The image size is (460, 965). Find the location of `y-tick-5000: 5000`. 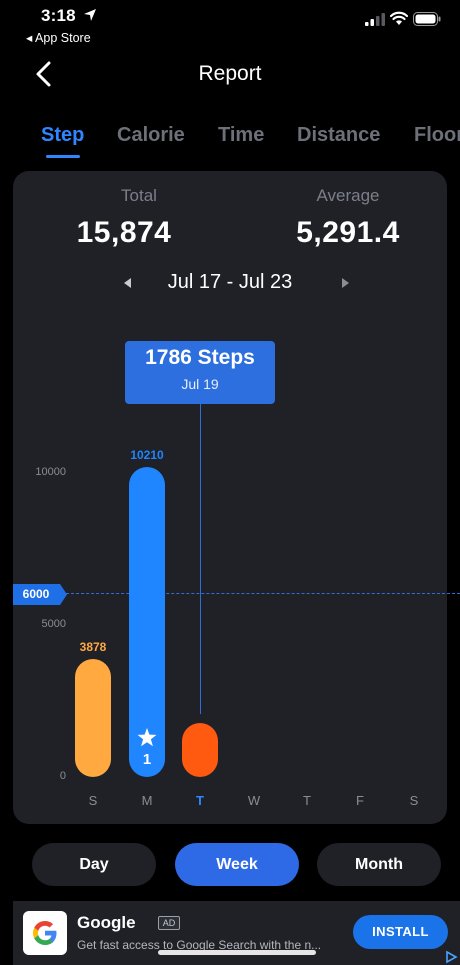

y-tick-5000: 5000 is located at coordinates (53, 624).